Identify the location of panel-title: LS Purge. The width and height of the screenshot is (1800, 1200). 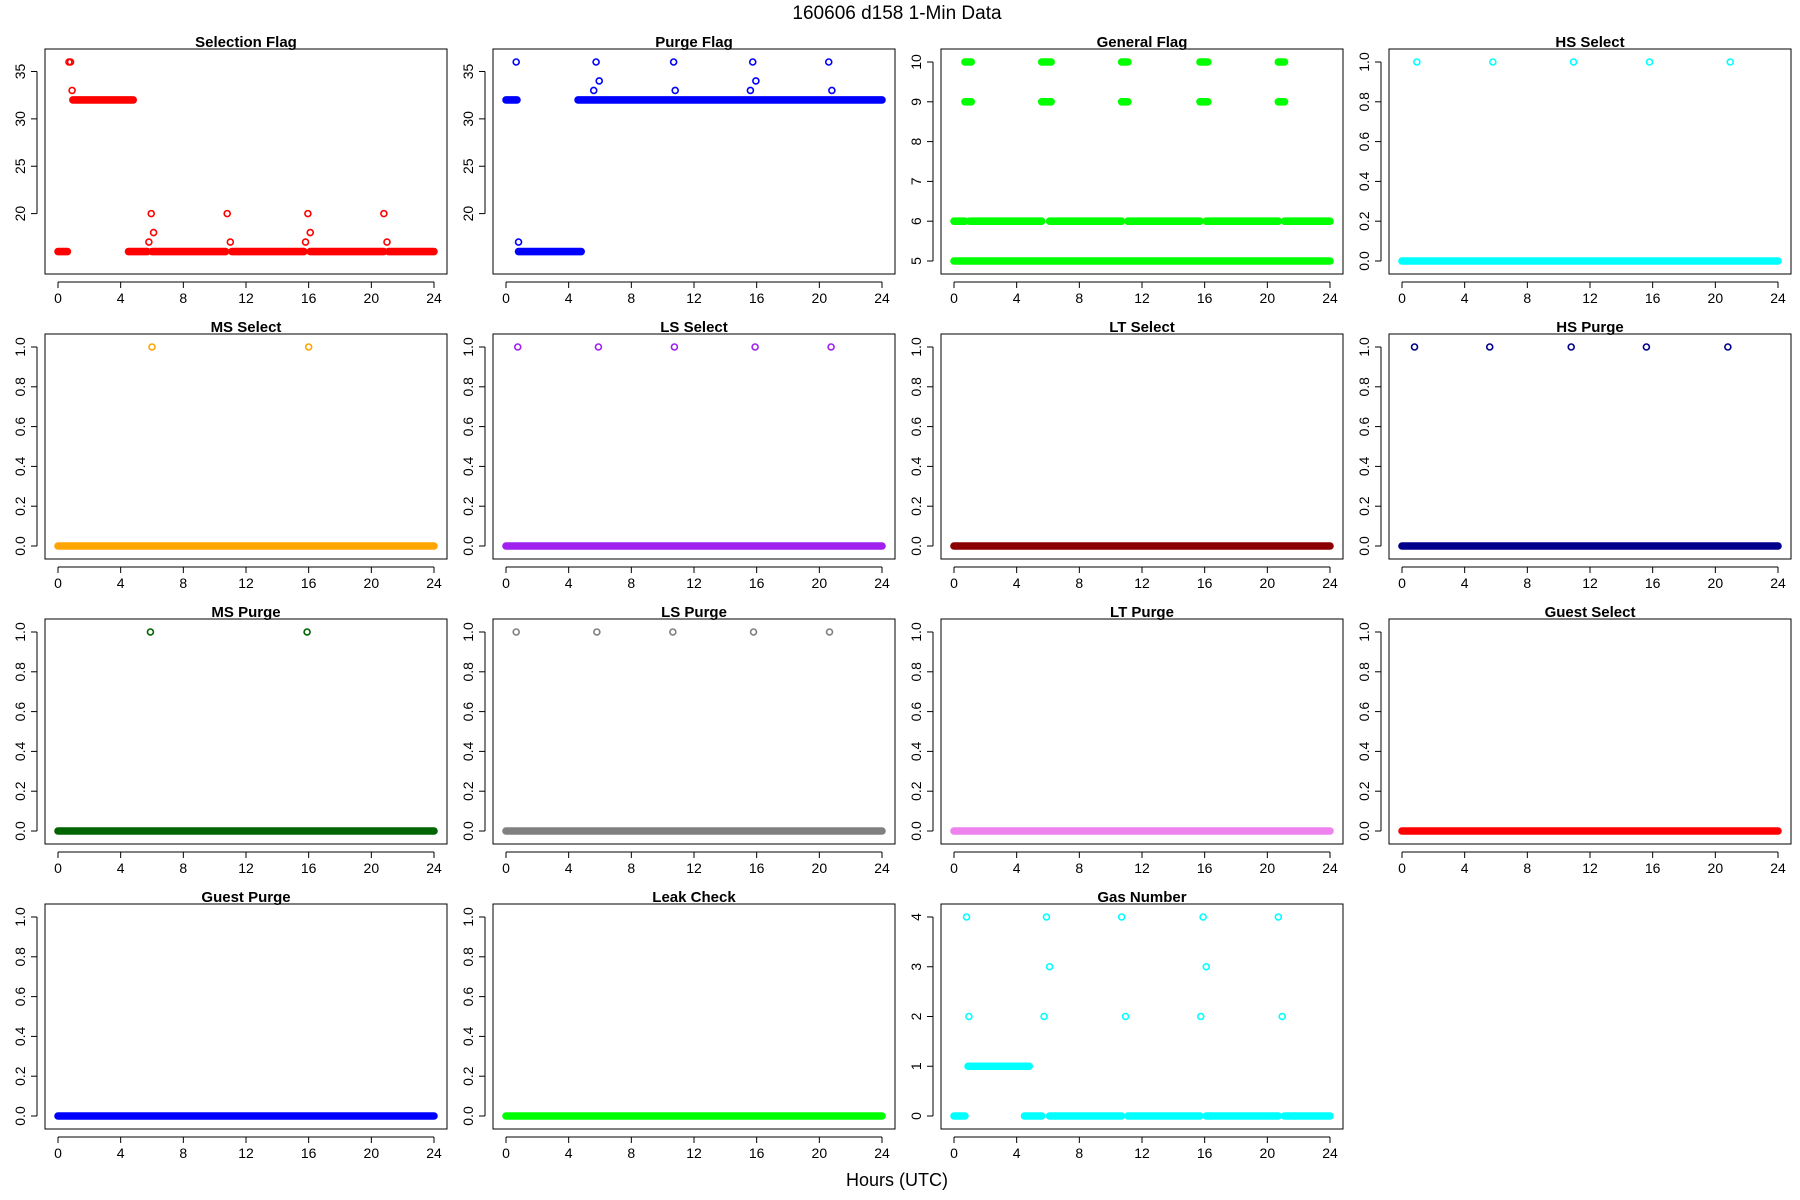
(694, 612).